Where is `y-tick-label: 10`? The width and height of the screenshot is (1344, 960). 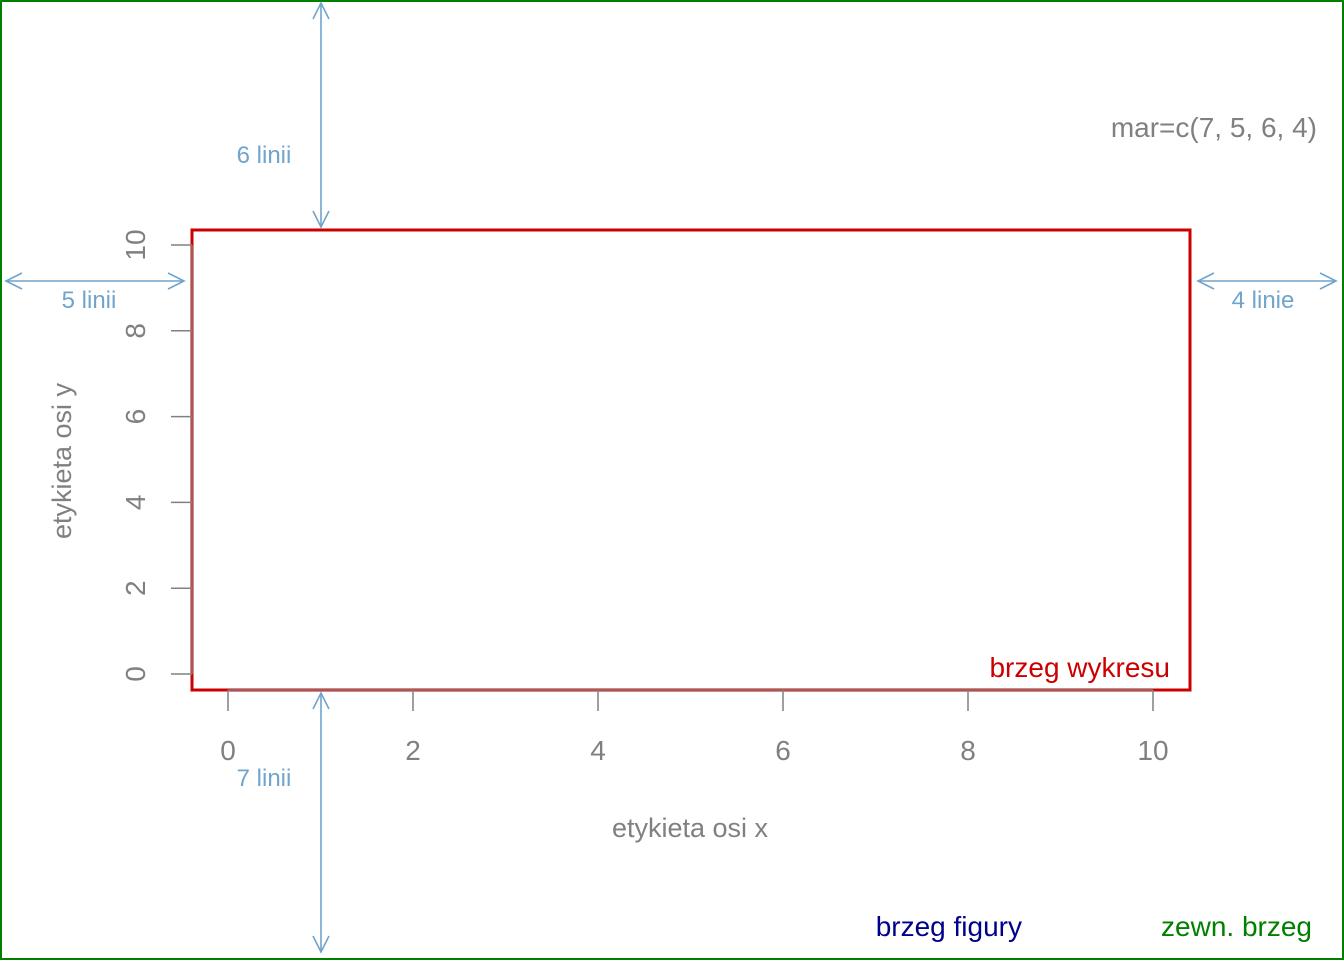
y-tick-label: 10 is located at coordinates (135, 244).